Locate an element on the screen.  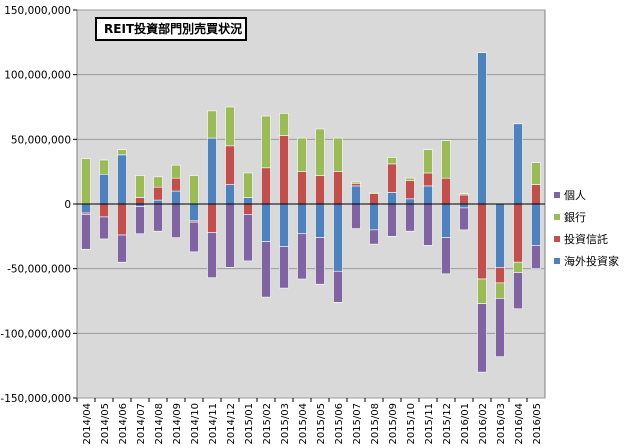
chart-title: REIT投資部門別売買状況 is located at coordinates (173, 28).